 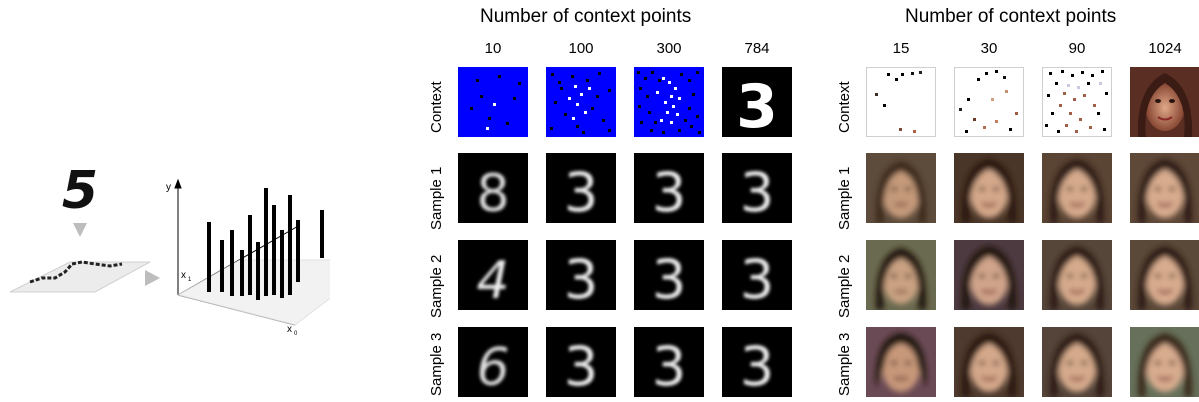 I want to click on right-arrow-icon, so click(x=152, y=278).